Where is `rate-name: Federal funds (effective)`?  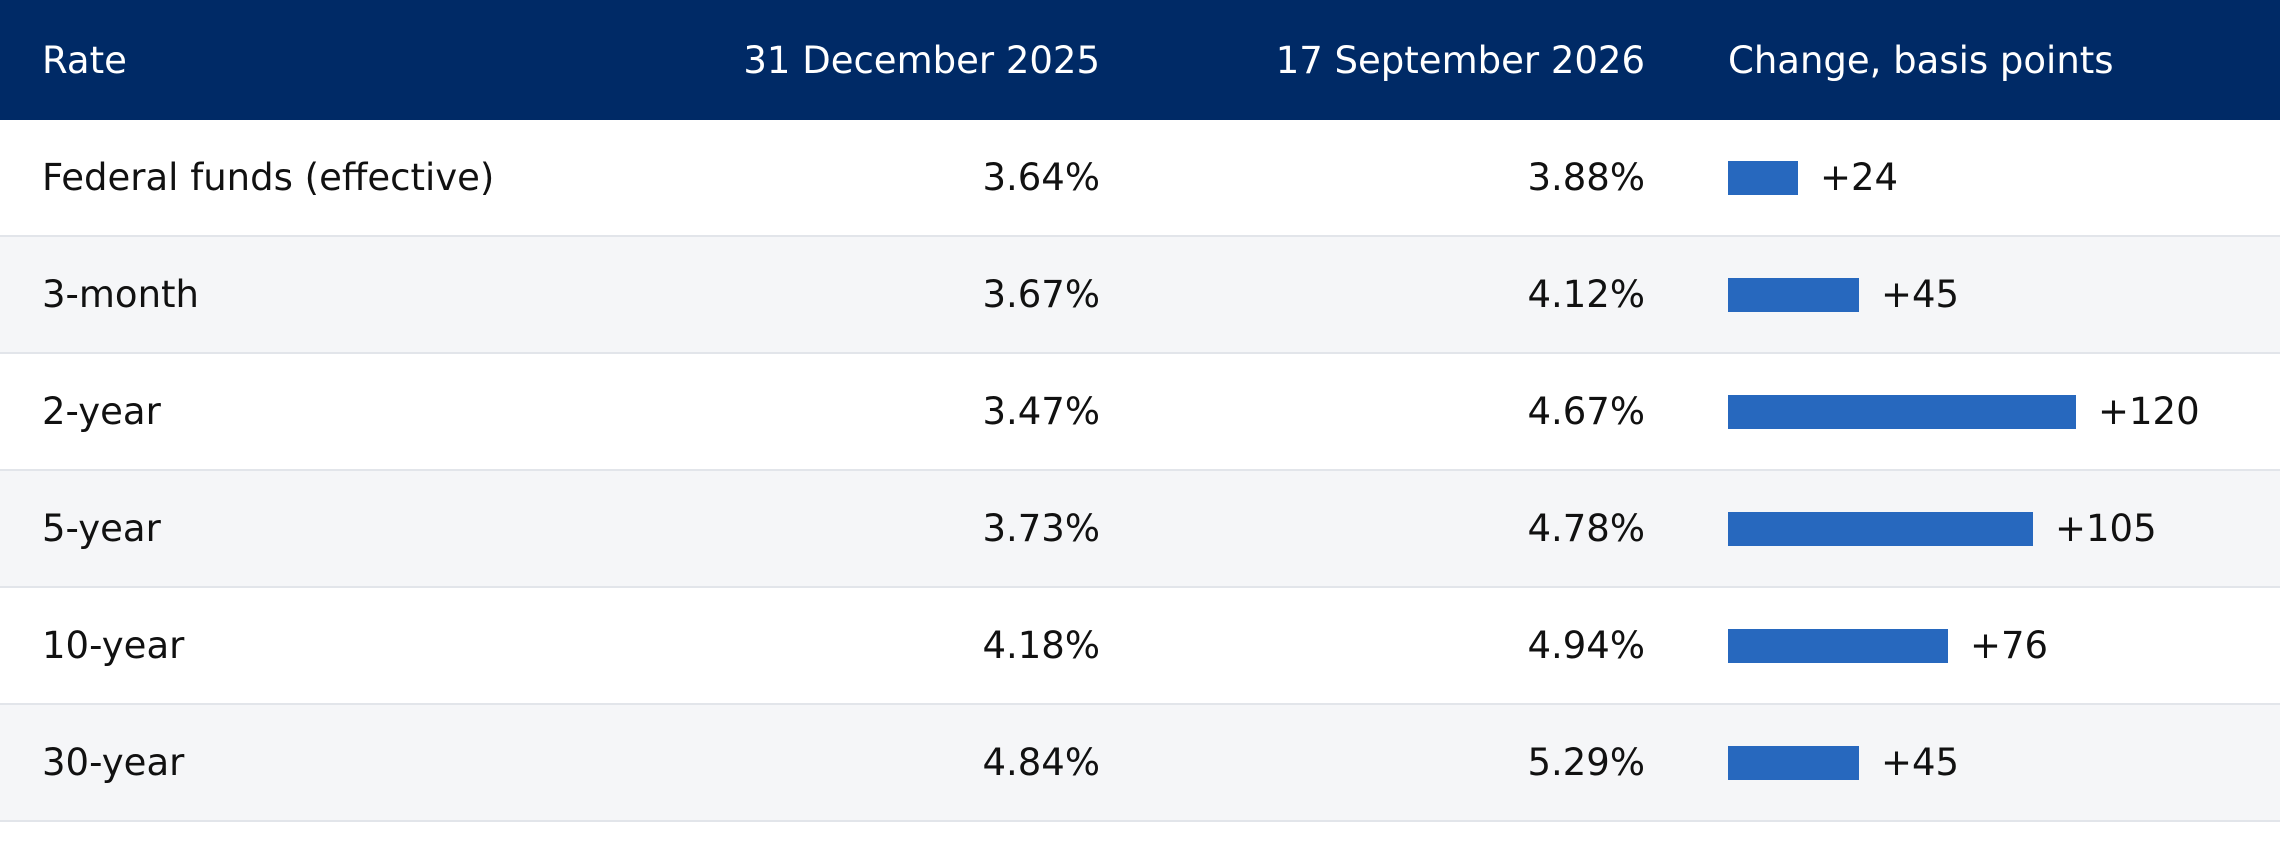 rate-name: Federal funds (effective) is located at coordinates (268, 177).